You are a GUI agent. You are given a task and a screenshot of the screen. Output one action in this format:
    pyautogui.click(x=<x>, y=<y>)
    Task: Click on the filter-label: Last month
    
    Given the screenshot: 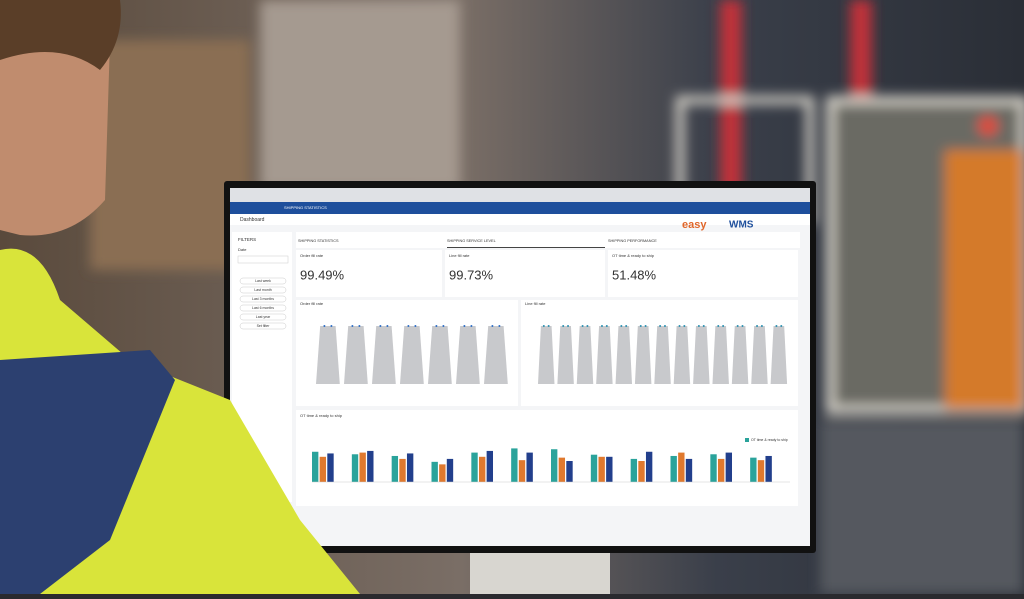 What is the action you would take?
    pyautogui.click(x=262, y=290)
    